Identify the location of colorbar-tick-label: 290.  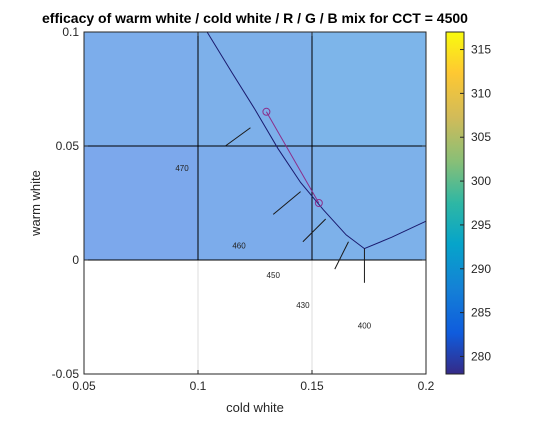
(481, 269).